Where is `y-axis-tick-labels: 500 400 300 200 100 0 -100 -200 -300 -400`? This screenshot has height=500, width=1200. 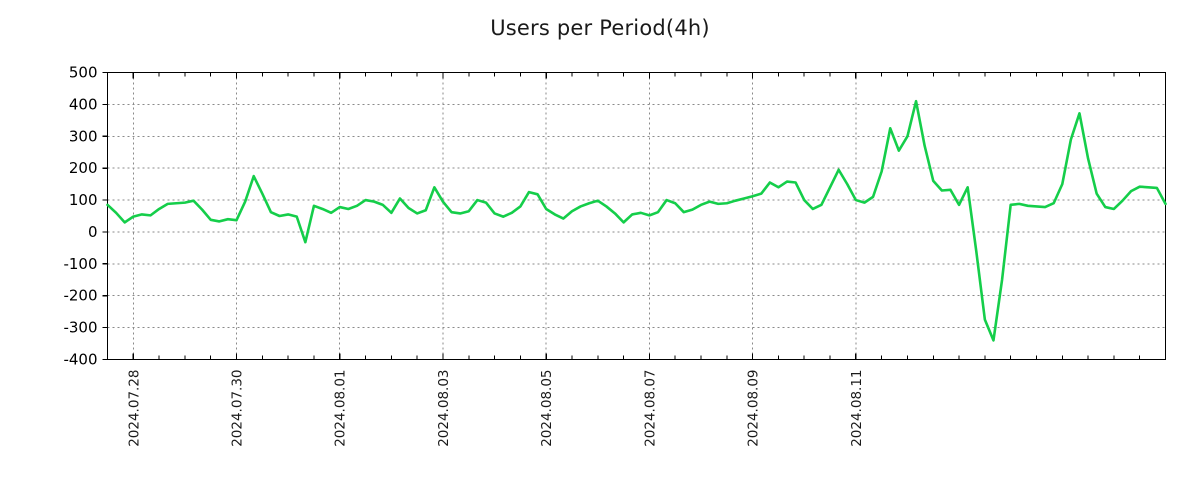
y-axis-tick-labels: 500 400 300 200 100 0 -100 -200 -300 -400 is located at coordinates (80, 216).